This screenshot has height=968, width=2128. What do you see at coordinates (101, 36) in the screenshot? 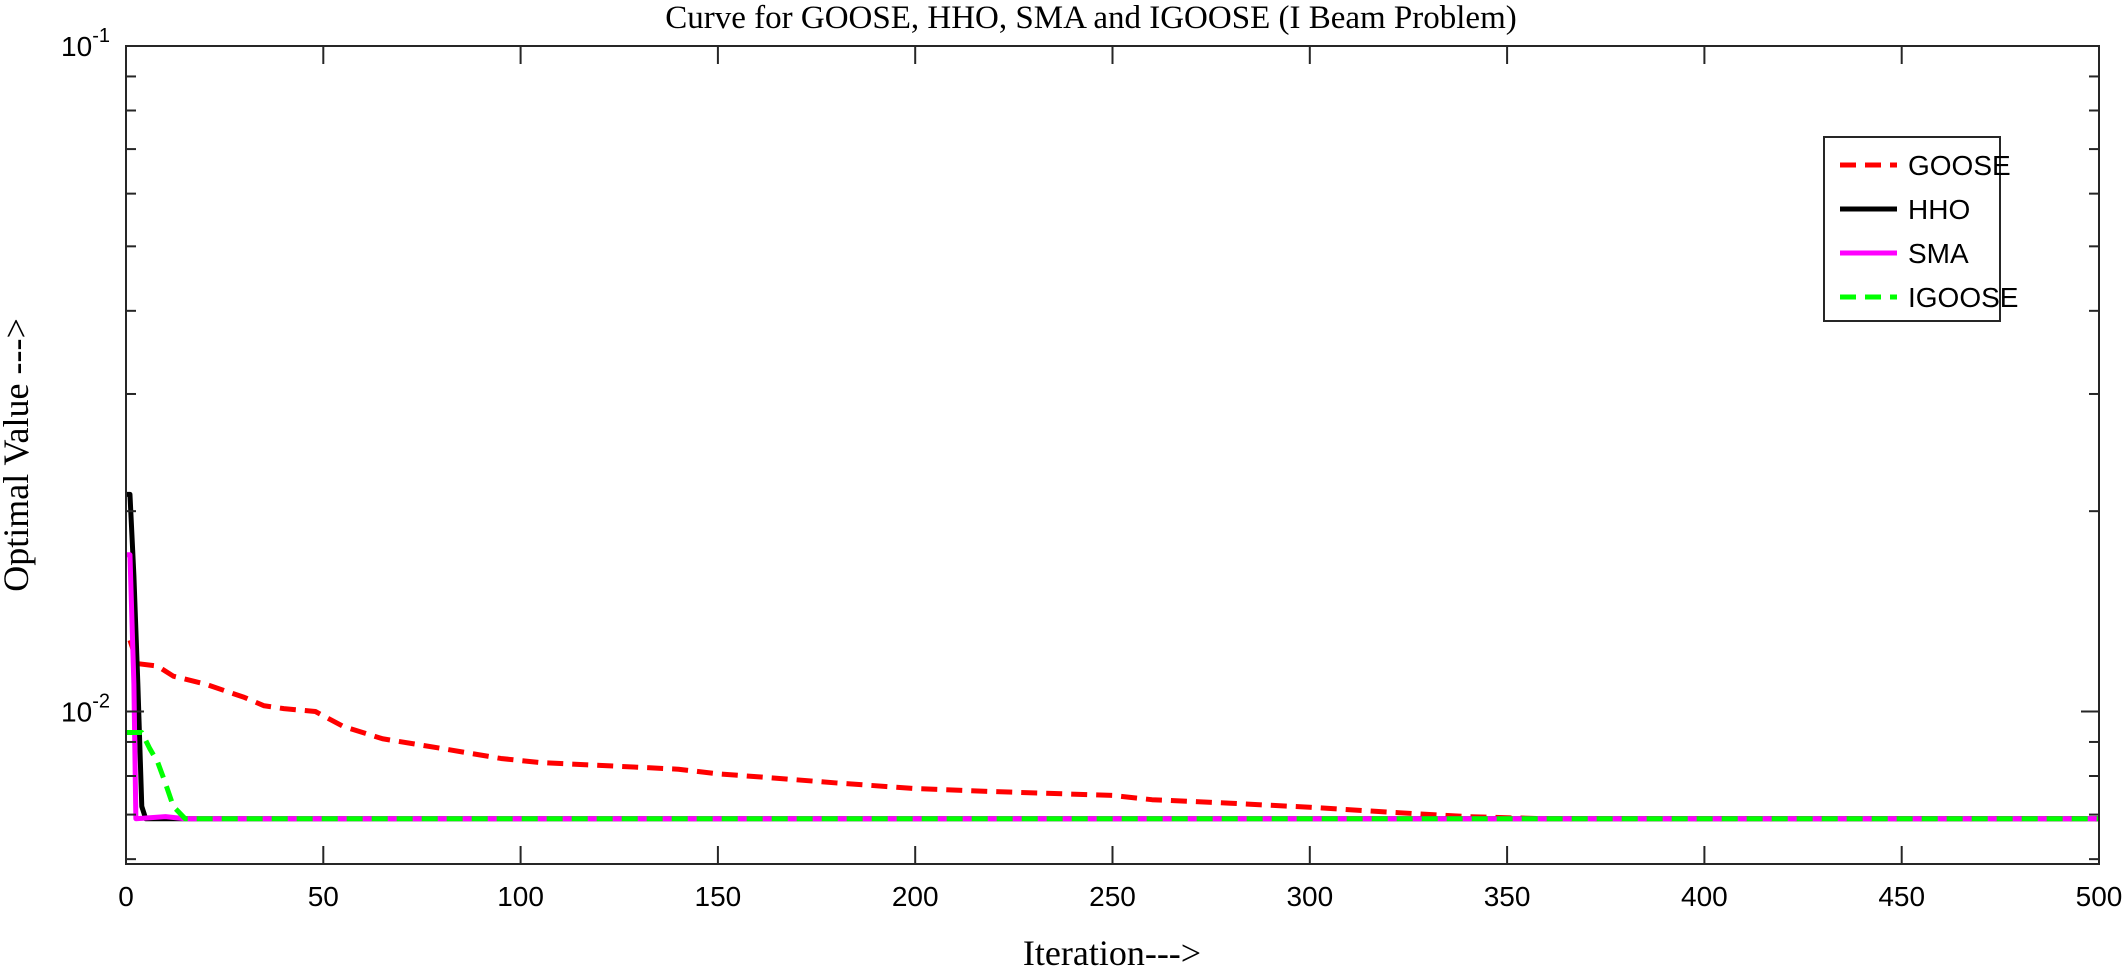
I see `y-tick-exponent: -1` at bounding box center [101, 36].